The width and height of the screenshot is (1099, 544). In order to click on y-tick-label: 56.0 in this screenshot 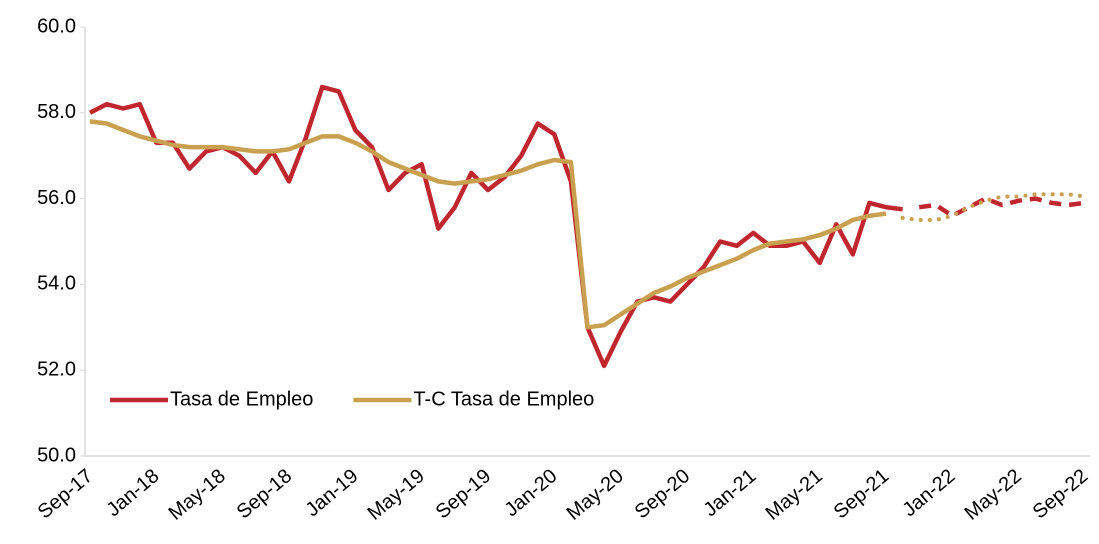, I will do `click(56, 198)`.